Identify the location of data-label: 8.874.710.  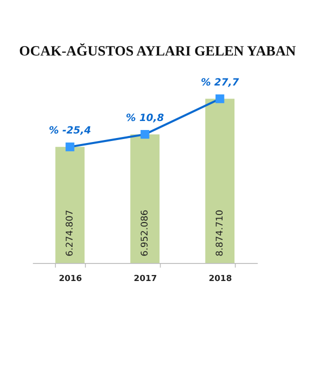
(220, 233).